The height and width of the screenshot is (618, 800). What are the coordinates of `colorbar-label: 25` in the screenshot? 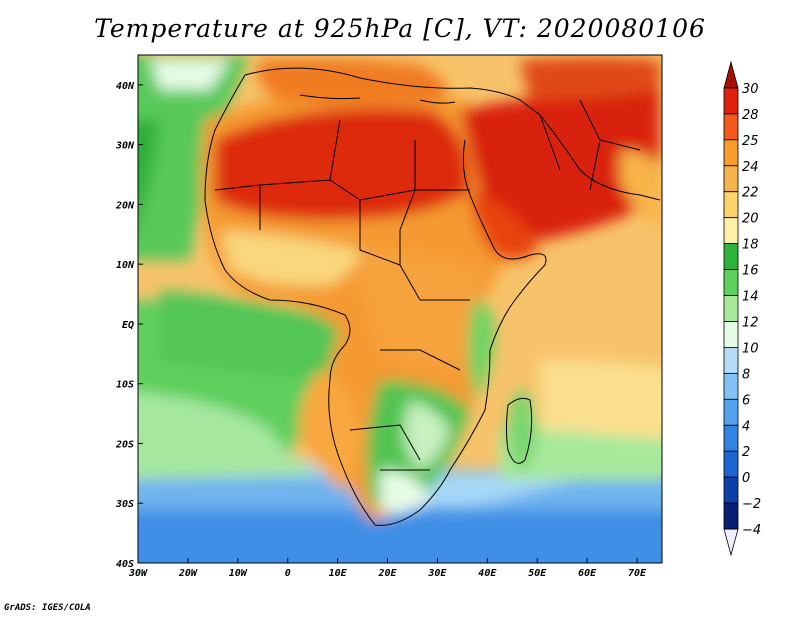 It's located at (750, 141).